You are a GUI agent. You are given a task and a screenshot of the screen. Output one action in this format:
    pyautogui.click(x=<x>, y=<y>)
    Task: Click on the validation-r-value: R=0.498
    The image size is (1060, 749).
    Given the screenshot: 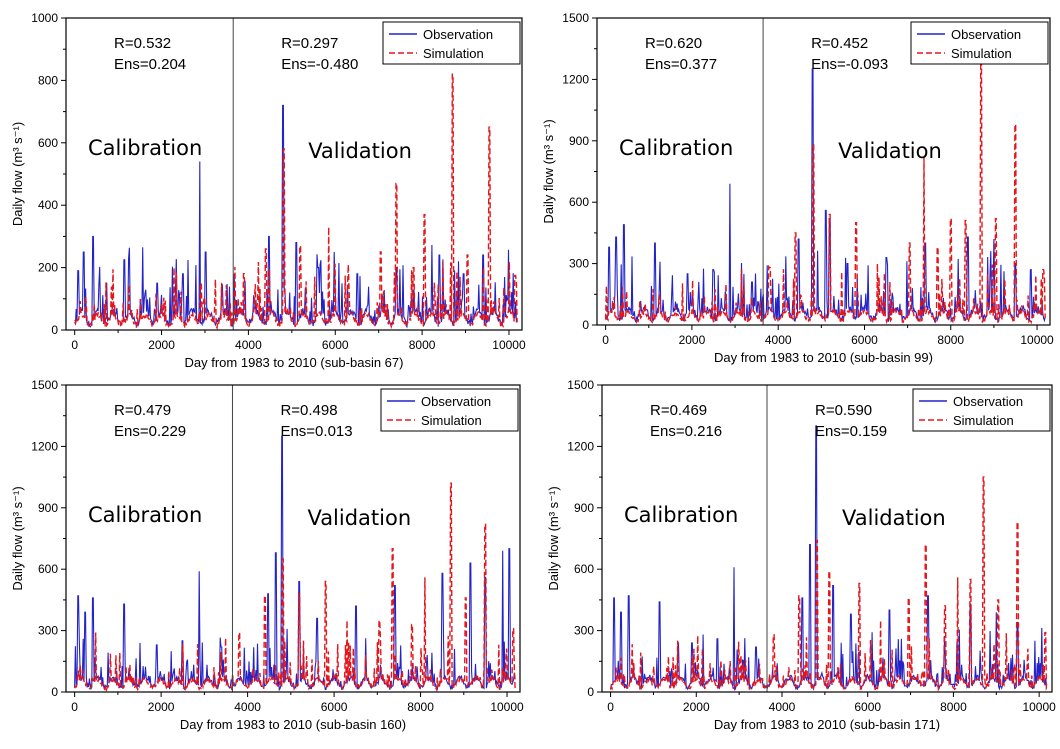 What is the action you would take?
    pyautogui.click(x=308, y=410)
    